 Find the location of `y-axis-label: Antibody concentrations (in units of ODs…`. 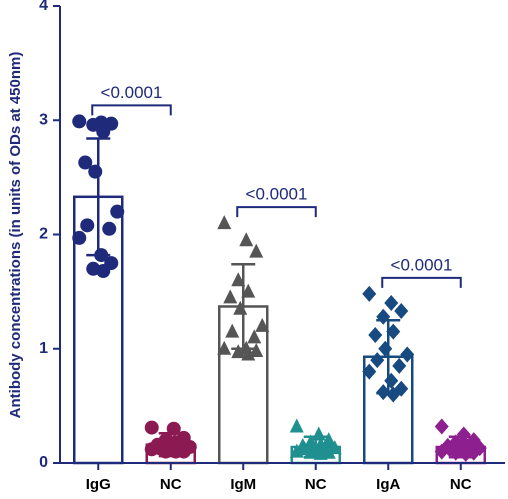

y-axis-label: Antibody concentrations (in units of ODs… is located at coordinates (15, 235).